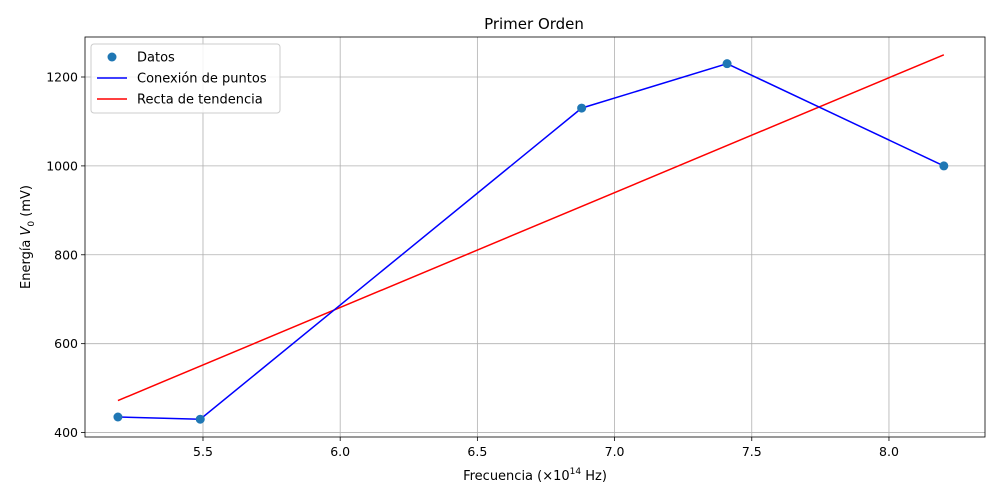 The width and height of the screenshot is (1000, 500). I want to click on x-tick-label: 5.5, so click(203, 451).